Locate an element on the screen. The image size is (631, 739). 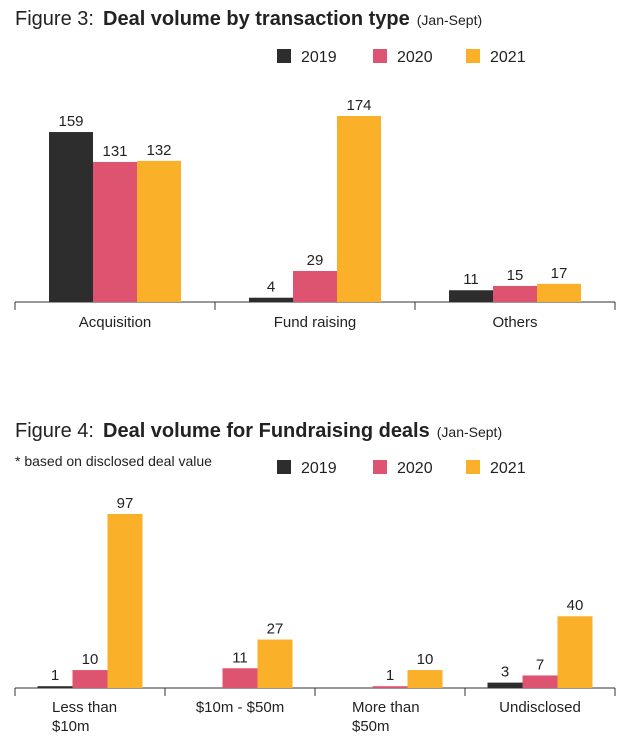
value-label: 132 is located at coordinates (158, 150).